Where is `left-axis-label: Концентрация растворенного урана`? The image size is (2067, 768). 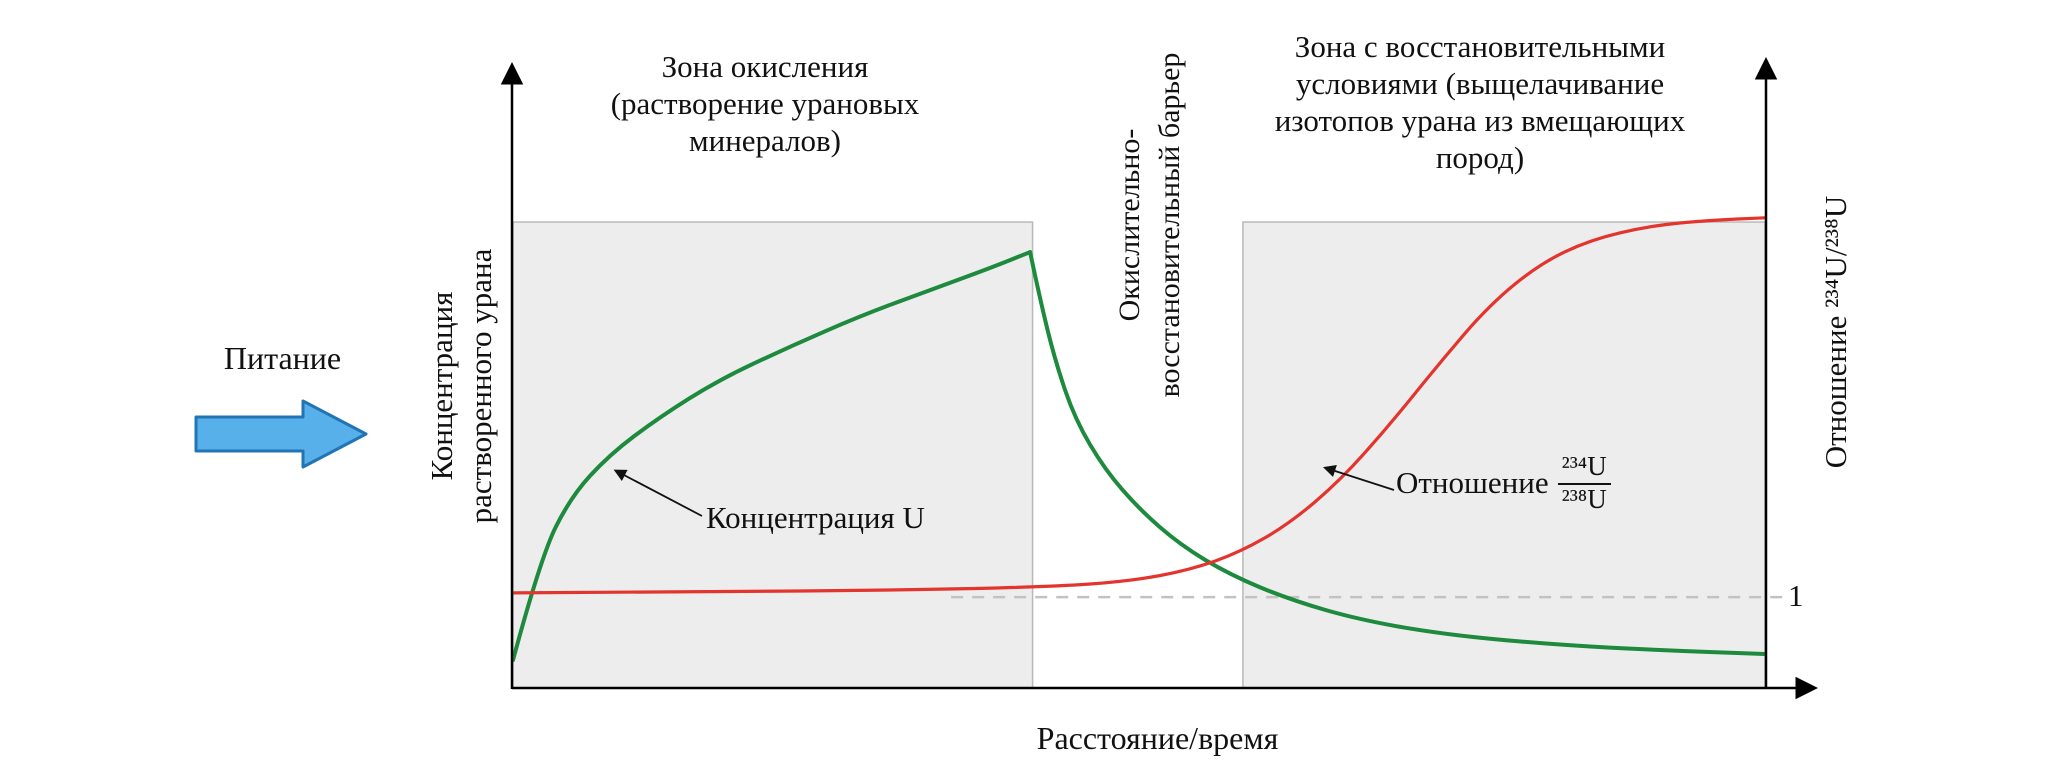 left-axis-label: Концентрация растворенного урана is located at coordinates (462, 386).